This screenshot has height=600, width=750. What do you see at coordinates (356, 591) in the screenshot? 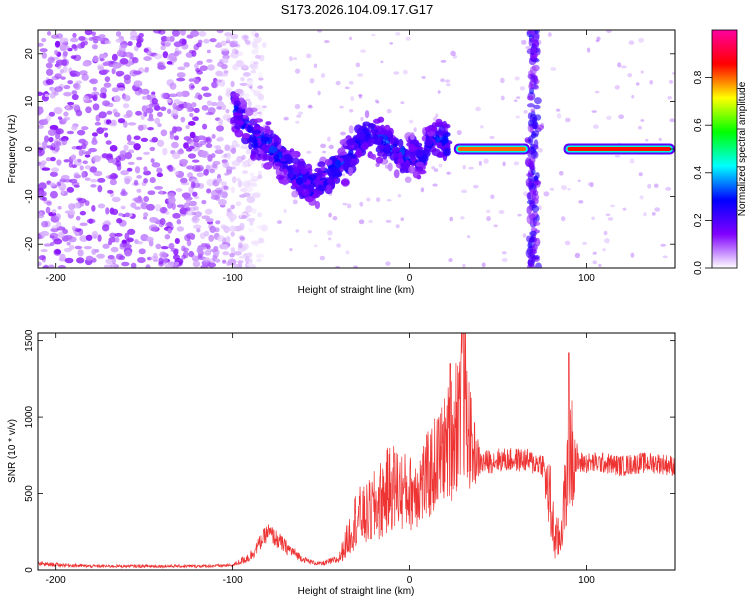
I see `snr-xlabel: Height of straight line (km)` at bounding box center [356, 591].